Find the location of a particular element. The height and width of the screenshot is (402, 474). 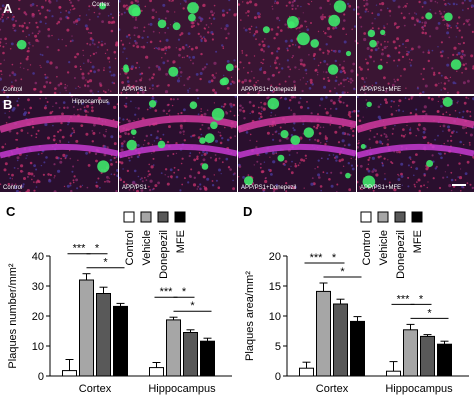

significance-label: * is located at coordinates (105, 263).